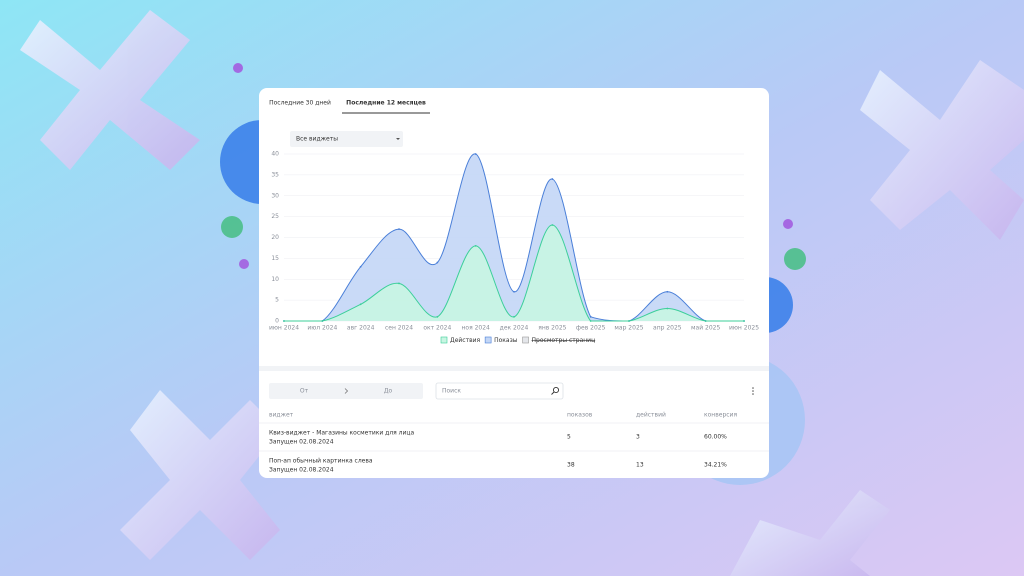 The image size is (1024, 576). I want to click on cell: 13, so click(640, 465).